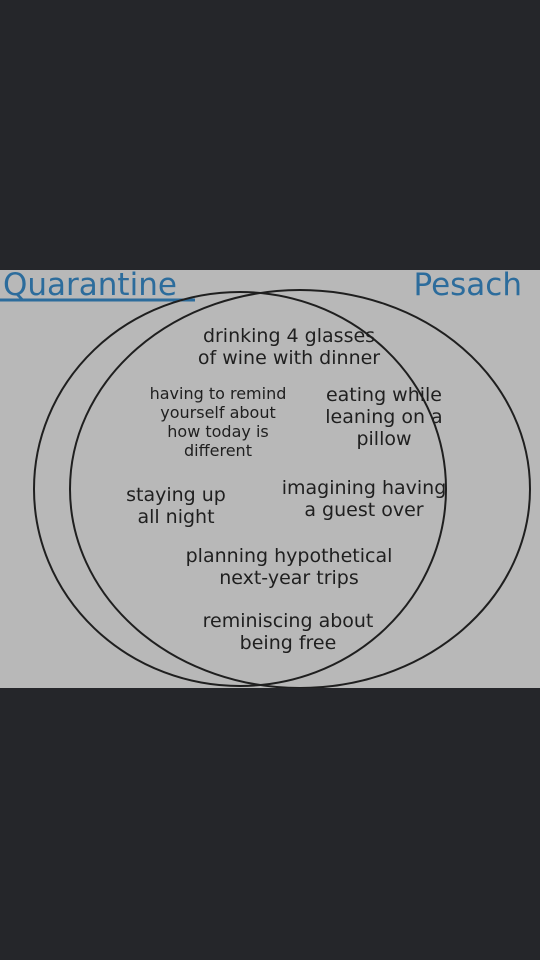 The height and width of the screenshot is (960, 540). Describe the element at coordinates (289, 567) in the screenshot. I see `shared-item-trips: planning hypothetical next-year trips` at that location.